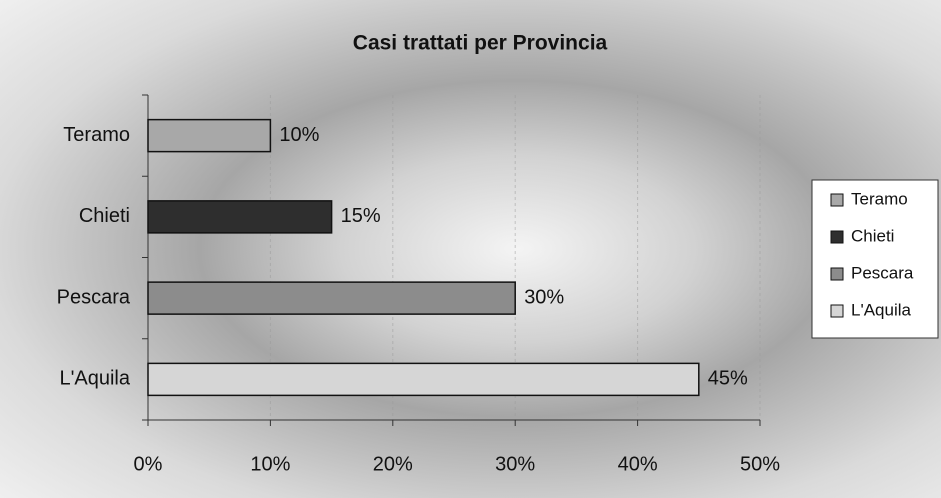 This screenshot has width=941, height=498. I want to click on legend-label: Chieti, so click(872, 235).